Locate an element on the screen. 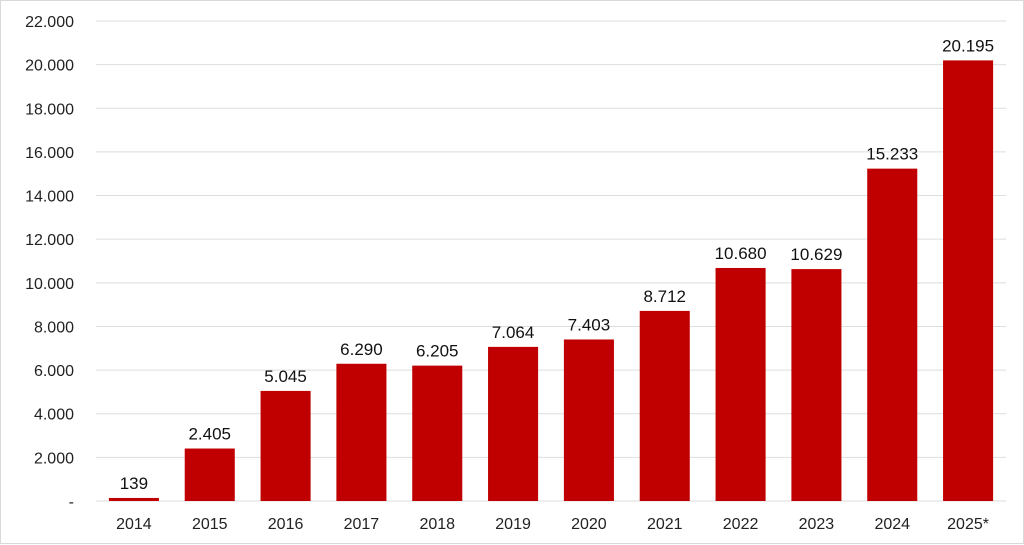 The height and width of the screenshot is (545, 1024). x-tick-label: 2022 is located at coordinates (741, 524).